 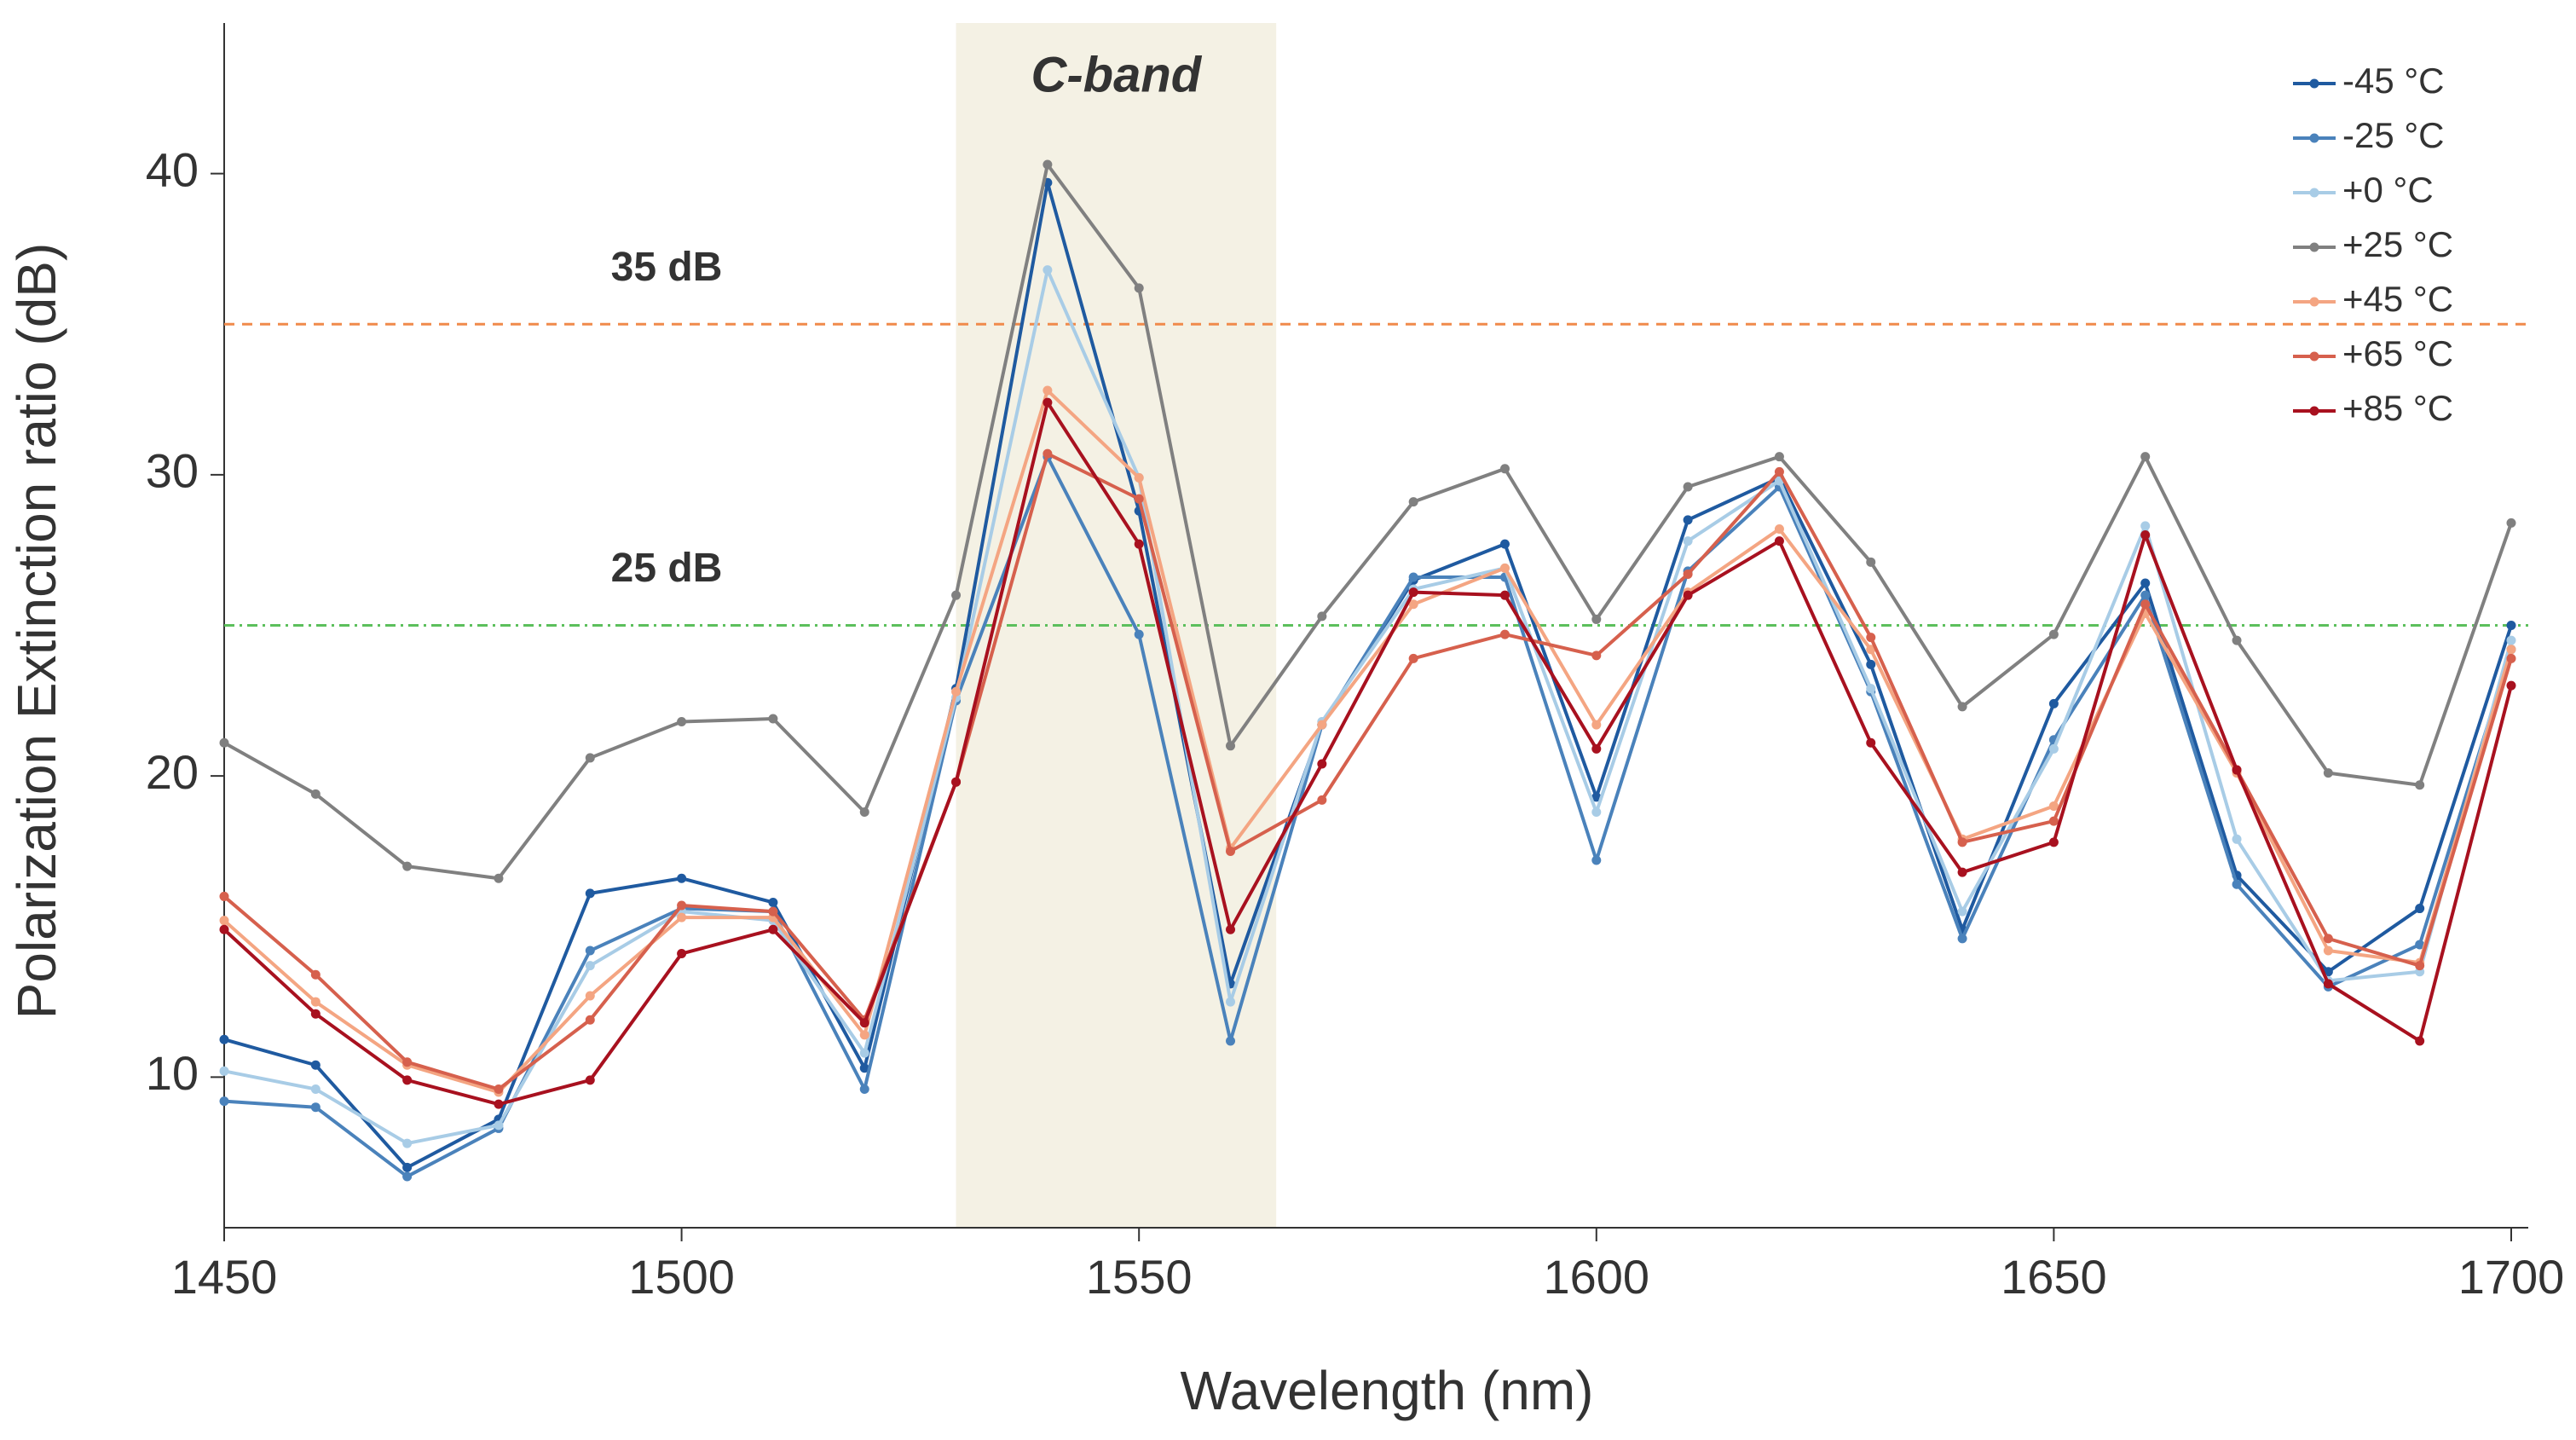 What do you see at coordinates (681, 1277) in the screenshot?
I see `x-tick-label: 1500` at bounding box center [681, 1277].